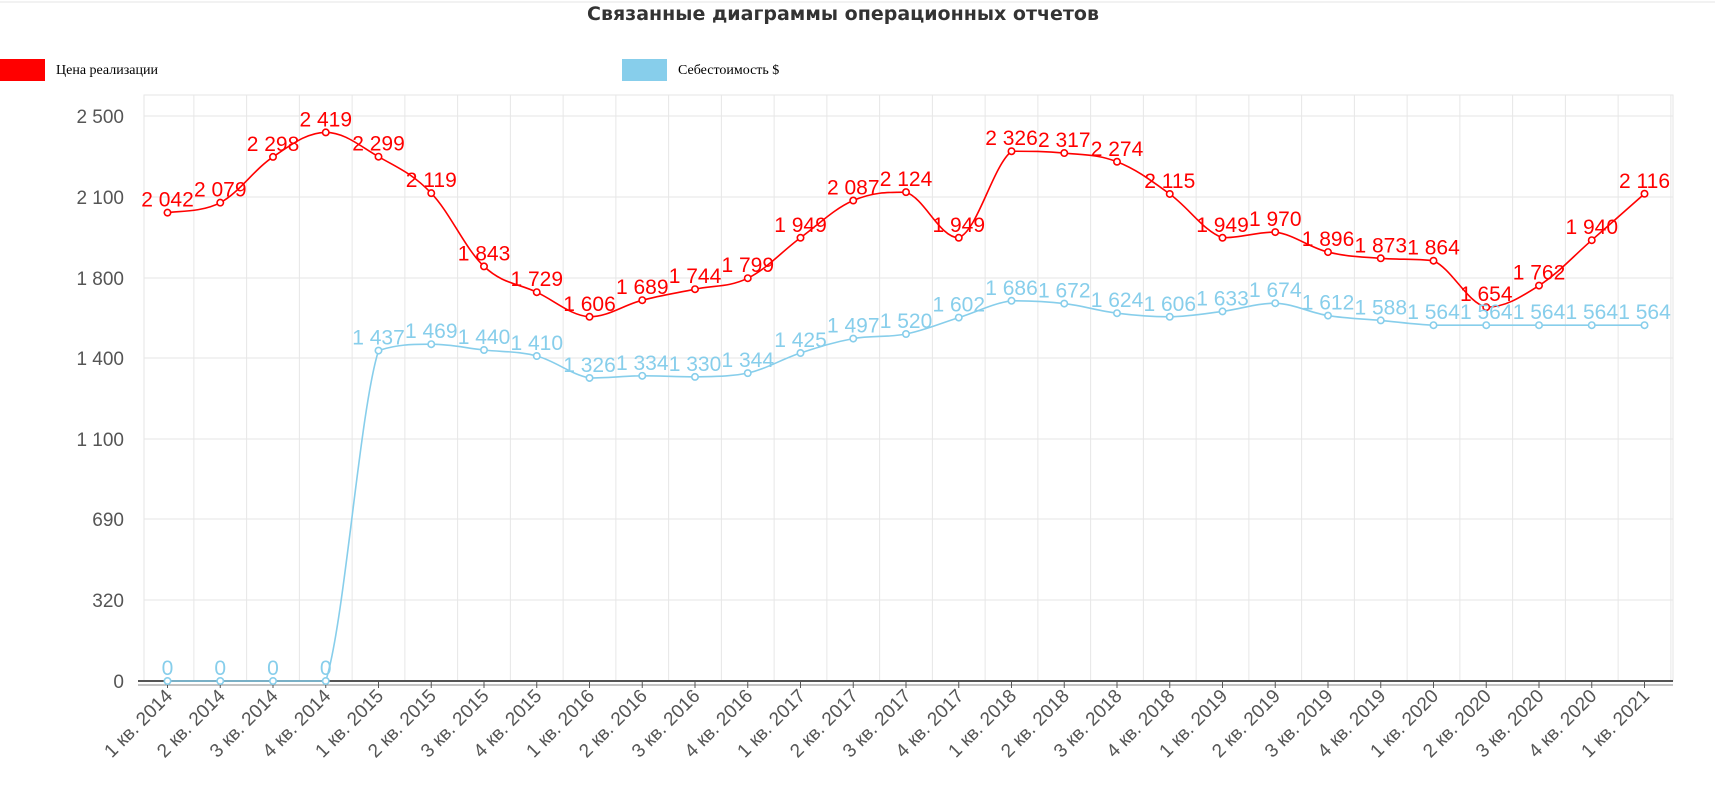 This screenshot has height=804, width=1715. What do you see at coordinates (1539, 273) in the screenshot?
I see `data-label-sales-price: 1 762` at bounding box center [1539, 273].